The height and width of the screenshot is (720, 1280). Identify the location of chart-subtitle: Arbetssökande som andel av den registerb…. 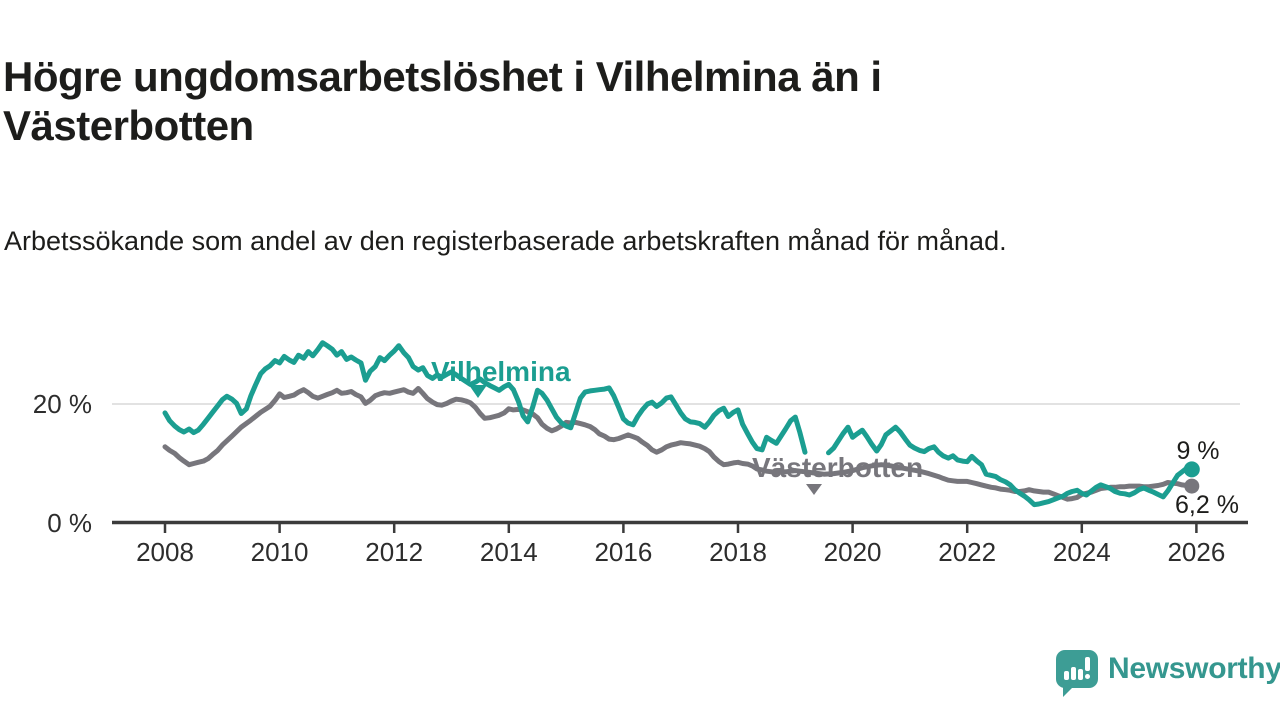
(505, 241).